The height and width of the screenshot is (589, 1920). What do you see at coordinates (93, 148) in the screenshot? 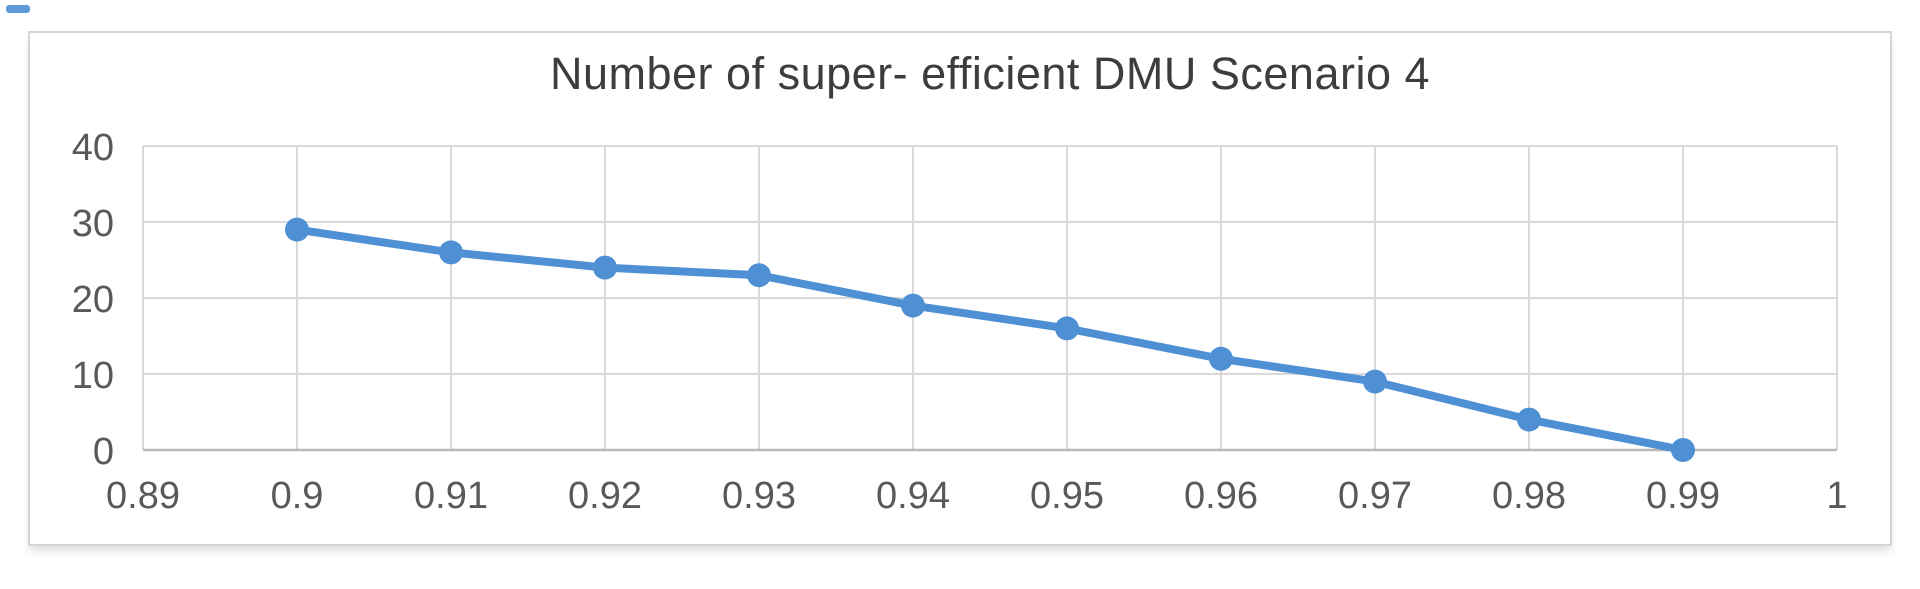
I see `y-axis-tick-label: 40` at bounding box center [93, 148].